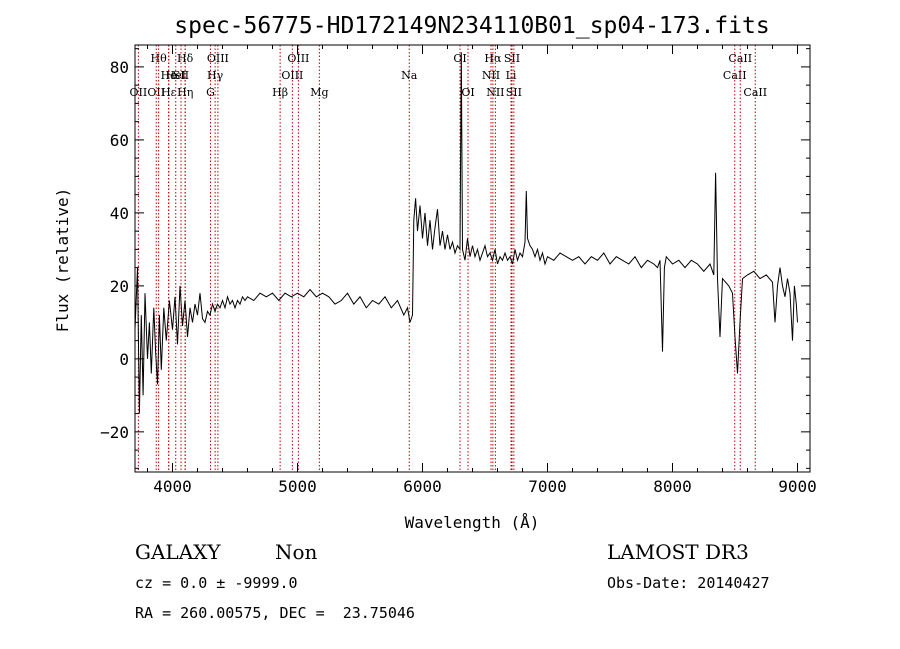 Image resolution: width=900 pixels, height=649 pixels. Describe the element at coordinates (62, 260) in the screenshot. I see `y-axis-label: Flux (relative)` at that location.